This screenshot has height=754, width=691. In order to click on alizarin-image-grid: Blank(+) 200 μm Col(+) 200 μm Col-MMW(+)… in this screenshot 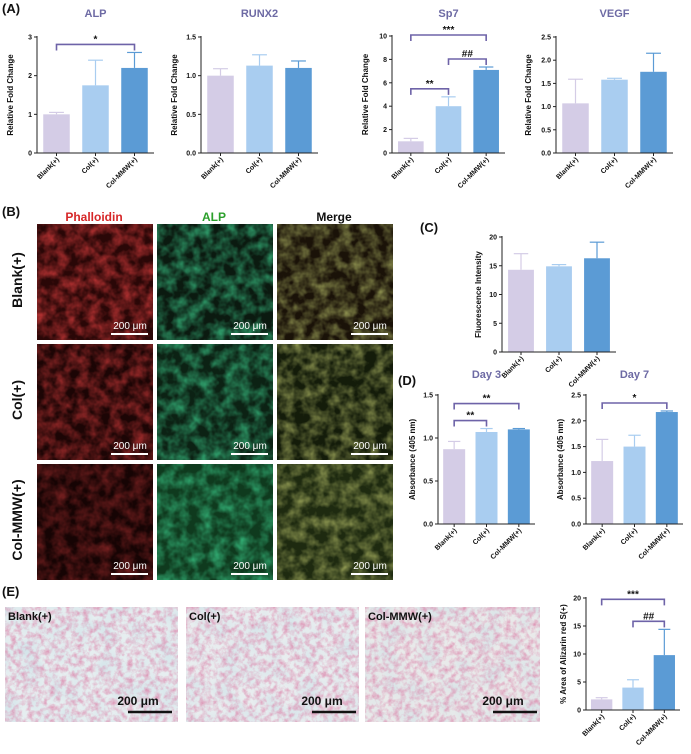, I will do `click(272, 664)`.